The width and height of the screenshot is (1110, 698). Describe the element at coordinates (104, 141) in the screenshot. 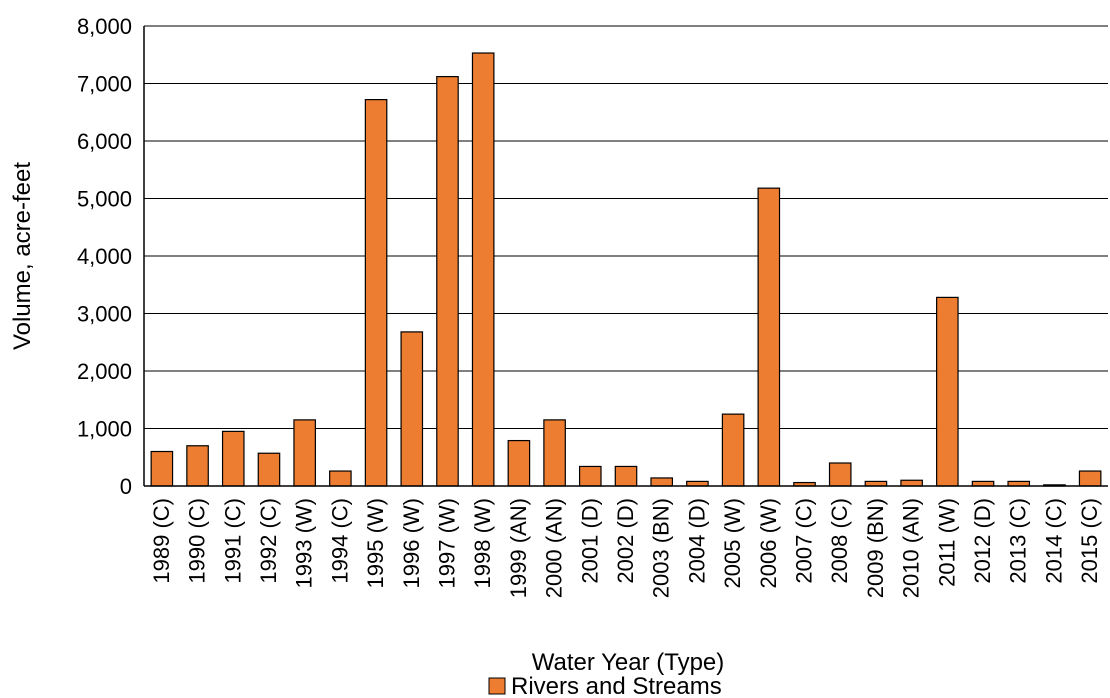

I see `y-tick-label: 6,000` at that location.